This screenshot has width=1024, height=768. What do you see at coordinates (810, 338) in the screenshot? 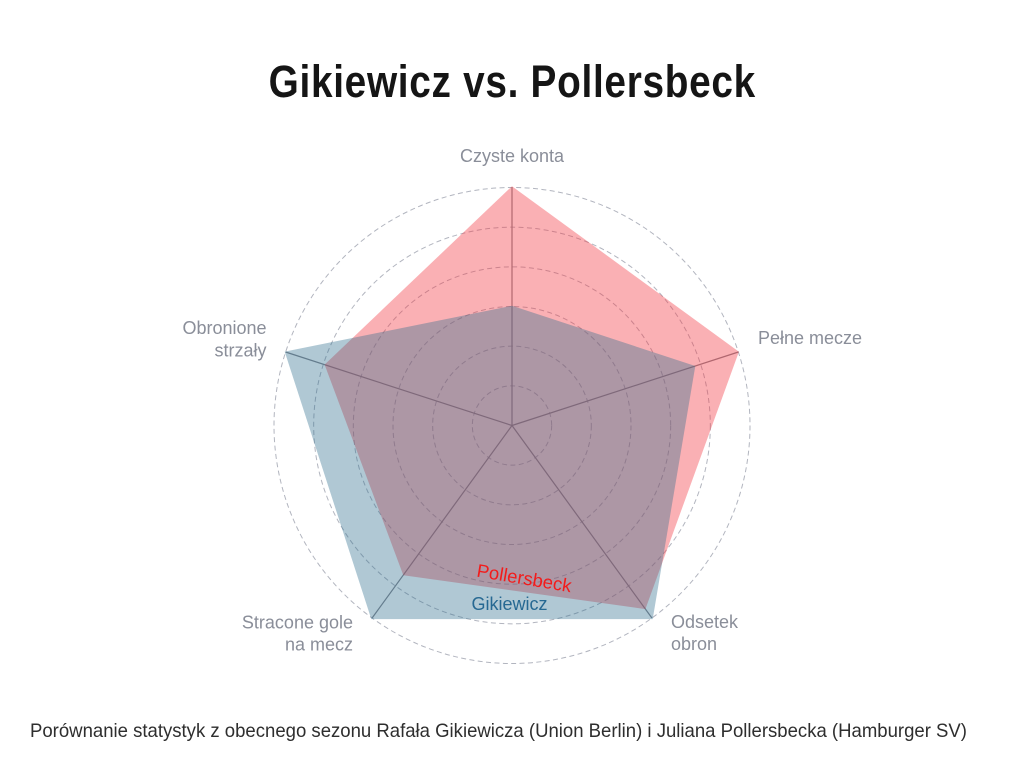
I see `svg-text: Pełne mecze` at bounding box center [810, 338].